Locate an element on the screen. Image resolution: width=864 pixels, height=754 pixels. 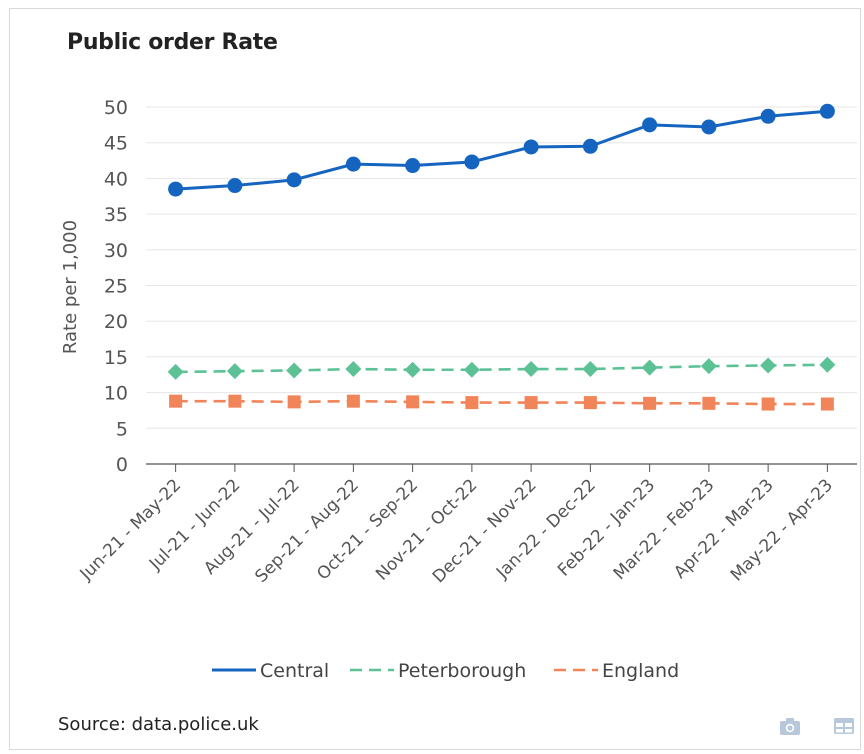
y-tick-label: 25 is located at coordinates (116, 287).